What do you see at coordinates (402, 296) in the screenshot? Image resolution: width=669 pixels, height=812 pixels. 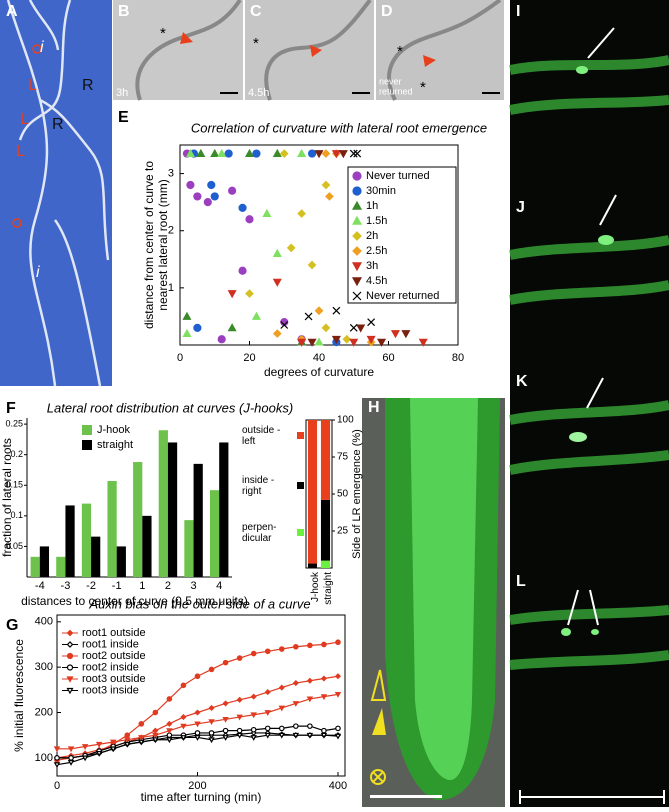 I see `legend-label: Never returned` at bounding box center [402, 296].